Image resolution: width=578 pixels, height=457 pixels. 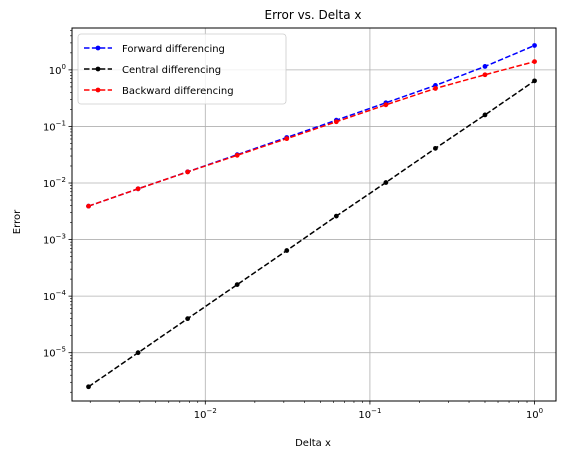 I want to click on legend-label-forward-differencing: Forward differencing, so click(x=173, y=49).